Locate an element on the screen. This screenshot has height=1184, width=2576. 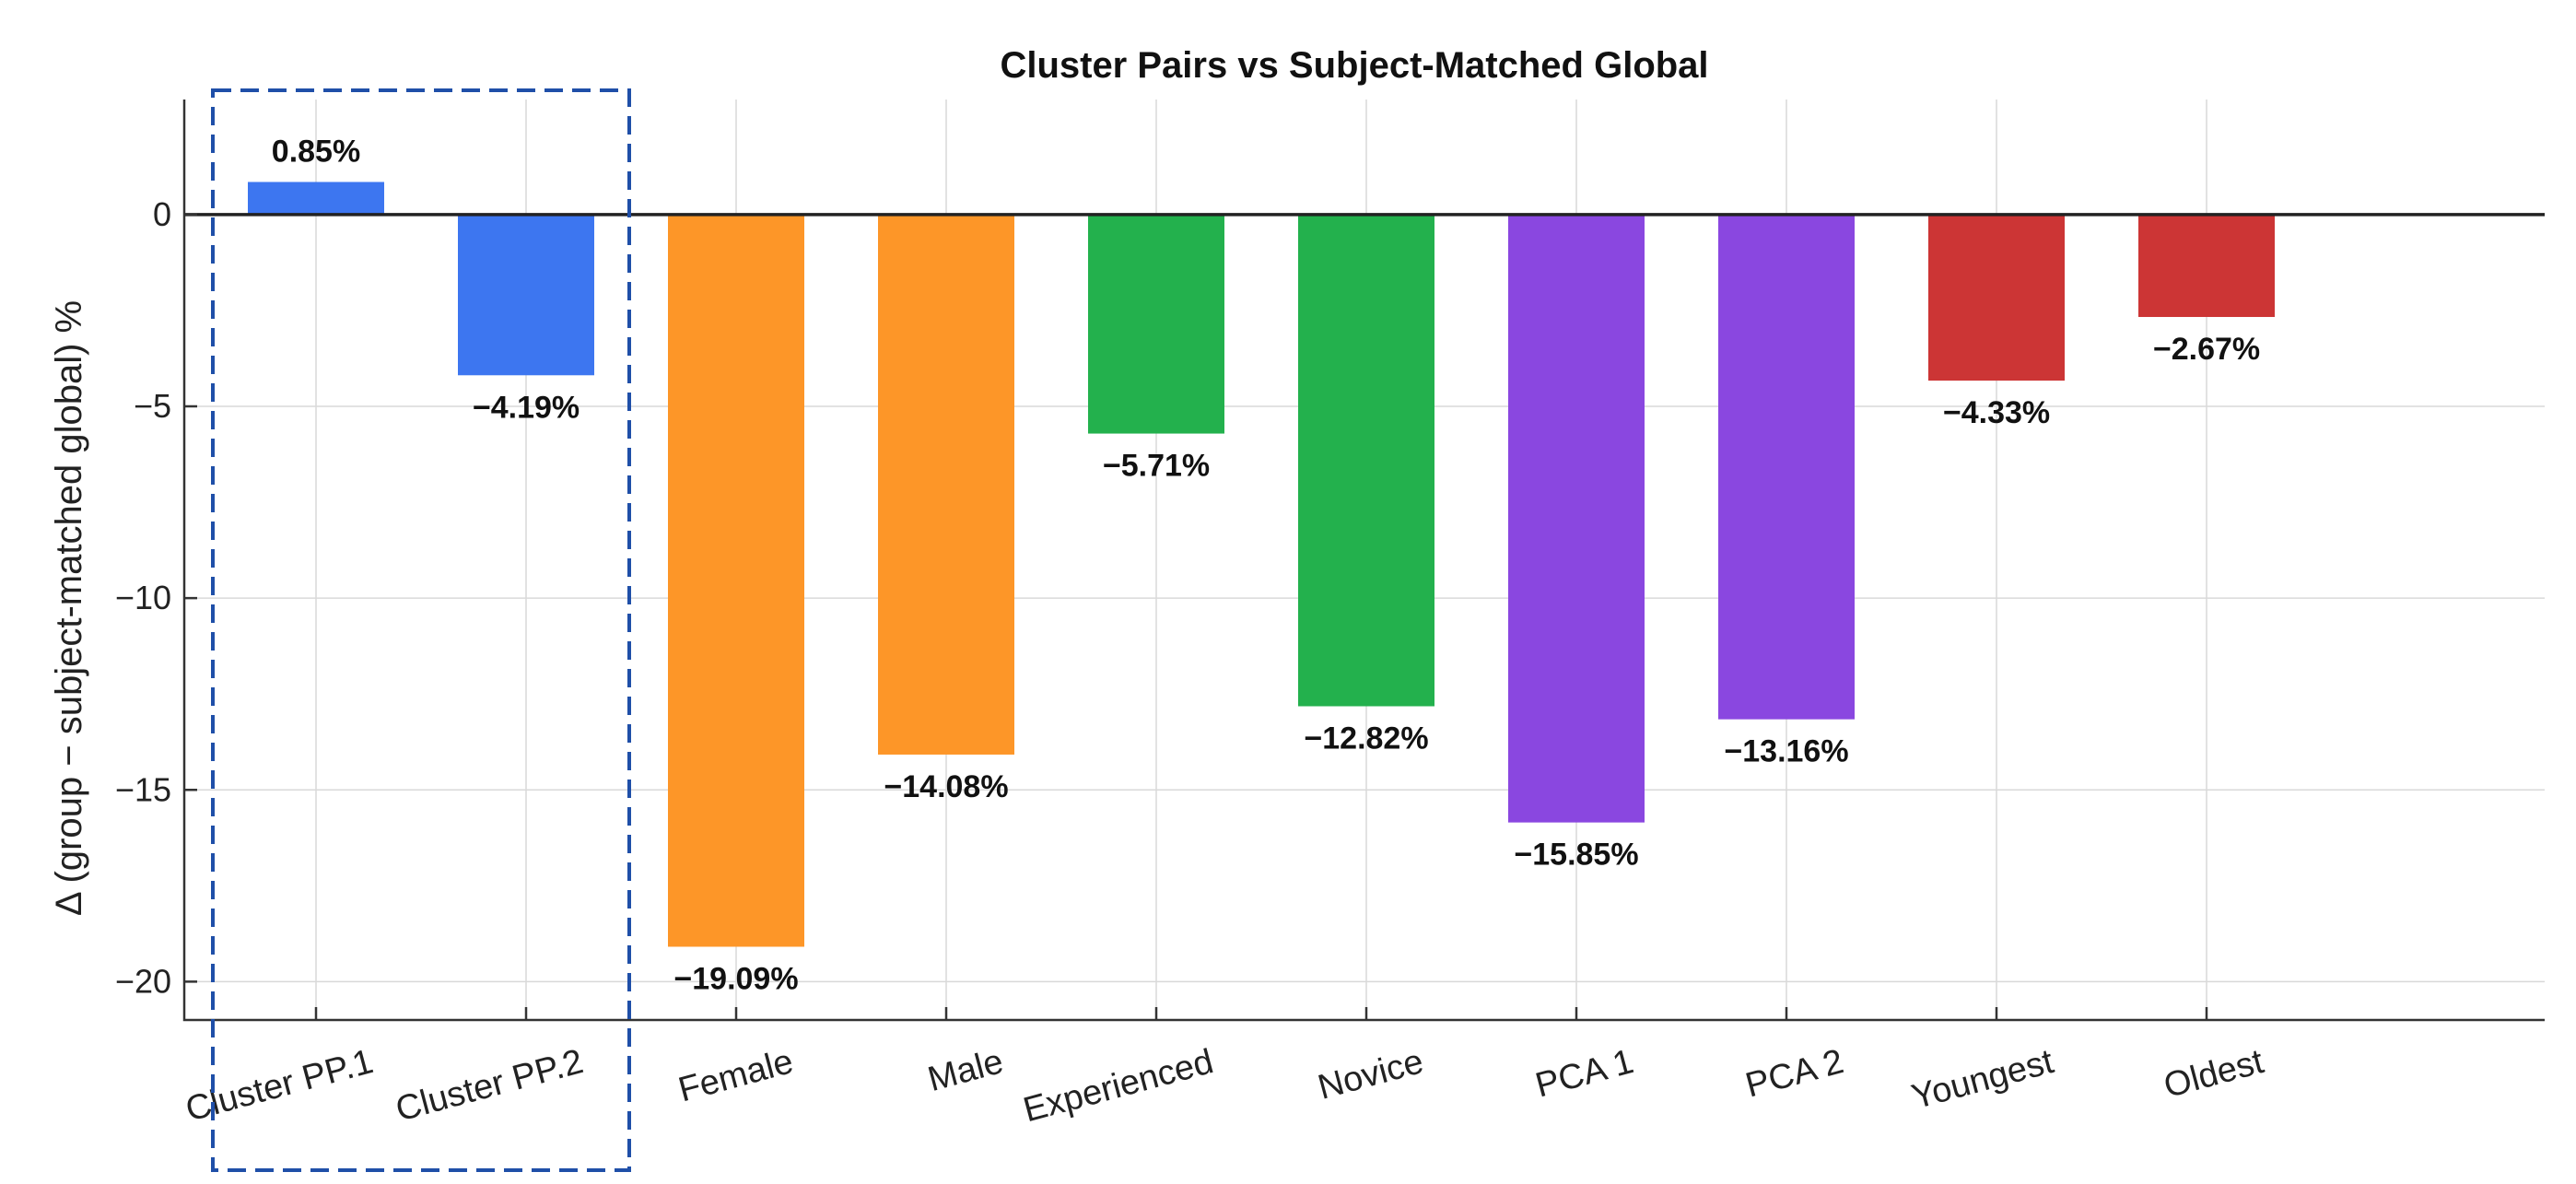
value-label: −13.16% is located at coordinates (1786, 751).